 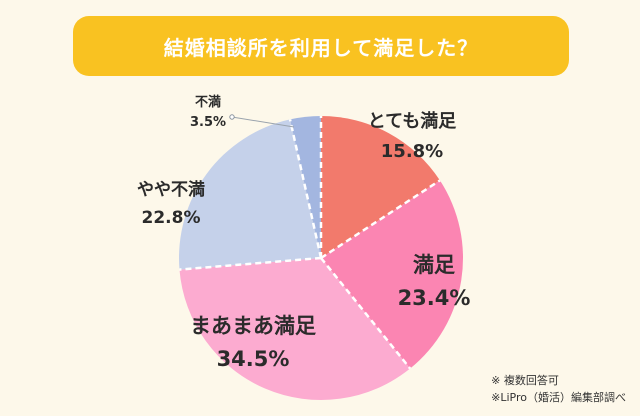 What do you see at coordinates (253, 359) in the screenshot?
I see `slice-value-2: 34.5%` at bounding box center [253, 359].